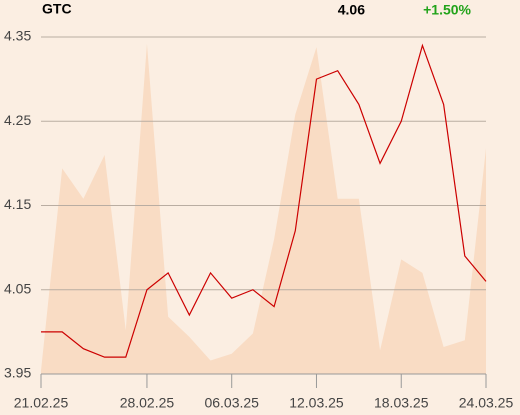 This screenshot has height=415, width=520. What do you see at coordinates (17, 288) in the screenshot?
I see `y-tick-label: 4.05` at bounding box center [17, 288].